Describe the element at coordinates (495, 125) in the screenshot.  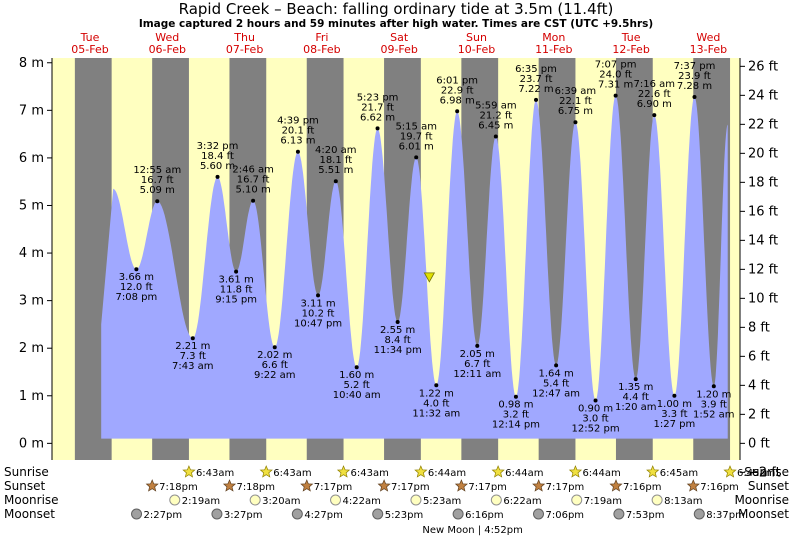
I see `high-tide-label: 6.45 m` at that location.